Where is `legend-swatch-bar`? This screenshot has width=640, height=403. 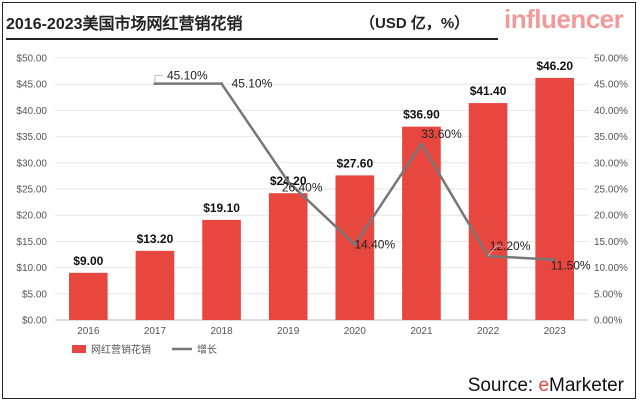 legend-swatch-bar is located at coordinates (79, 349).